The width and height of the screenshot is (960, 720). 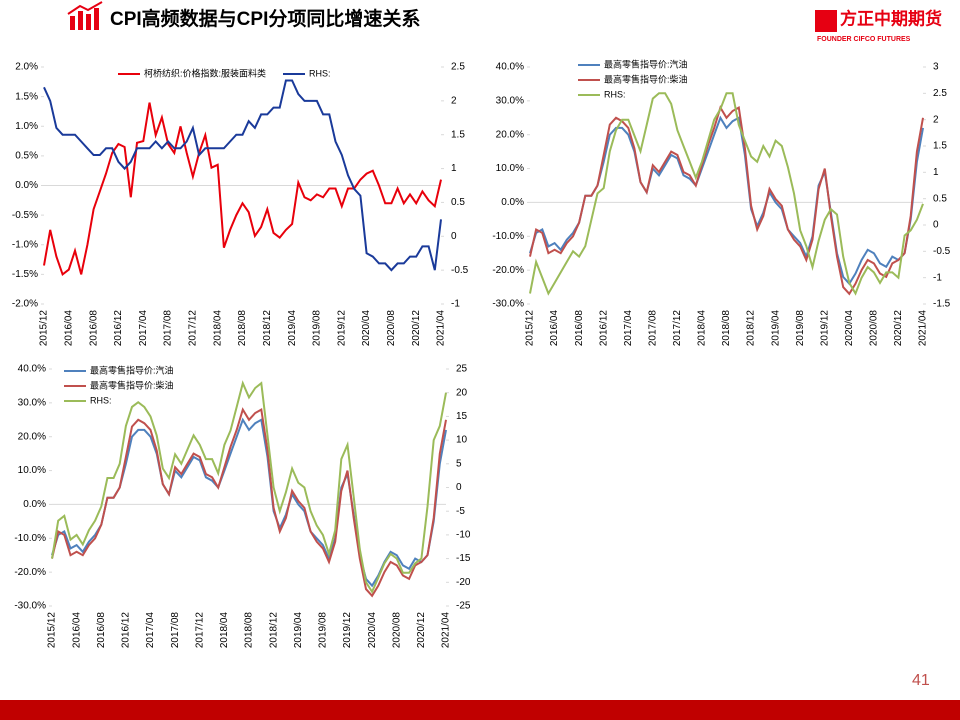 I want to click on y2-tick-label: 3, so click(x=936, y=67).